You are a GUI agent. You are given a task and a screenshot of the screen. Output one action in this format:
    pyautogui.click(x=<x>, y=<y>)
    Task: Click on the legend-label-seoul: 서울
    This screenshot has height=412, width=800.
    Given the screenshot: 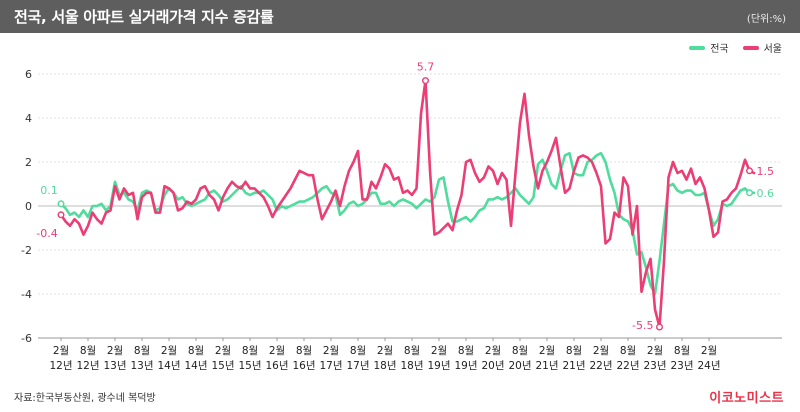 What is the action you would take?
    pyautogui.click(x=772, y=49)
    